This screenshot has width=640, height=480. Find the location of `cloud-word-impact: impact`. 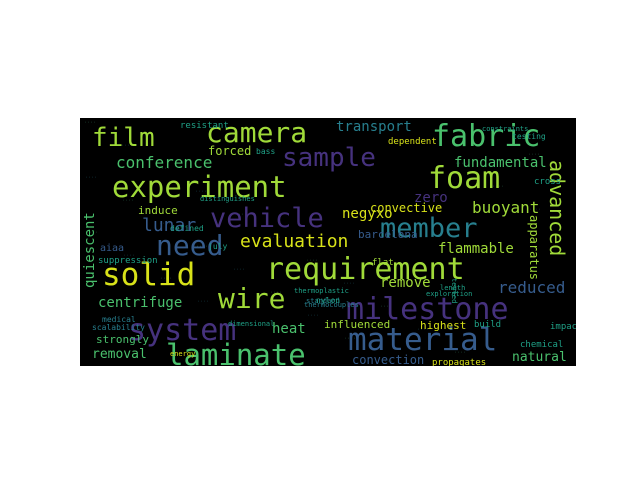

cloud-word-impact: impact is located at coordinates (563, 327).